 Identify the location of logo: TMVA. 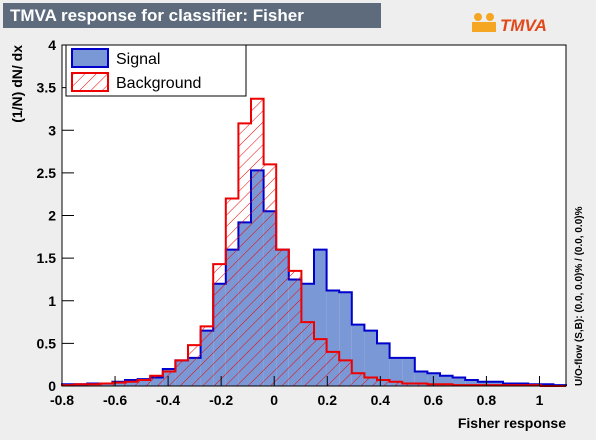
(509, 24).